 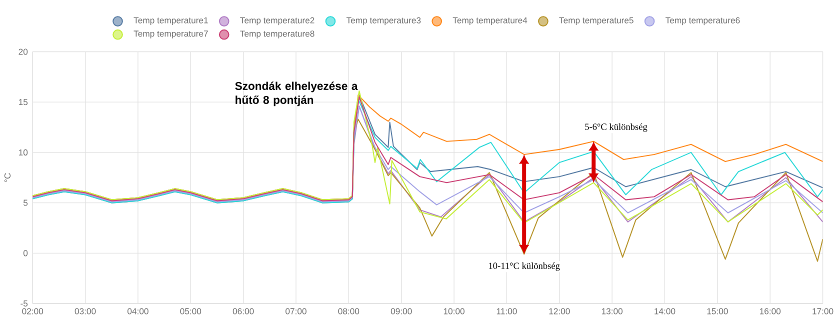 What do you see at coordinates (138, 311) in the screenshot?
I see `x-tick-label: 04:00` at bounding box center [138, 311].